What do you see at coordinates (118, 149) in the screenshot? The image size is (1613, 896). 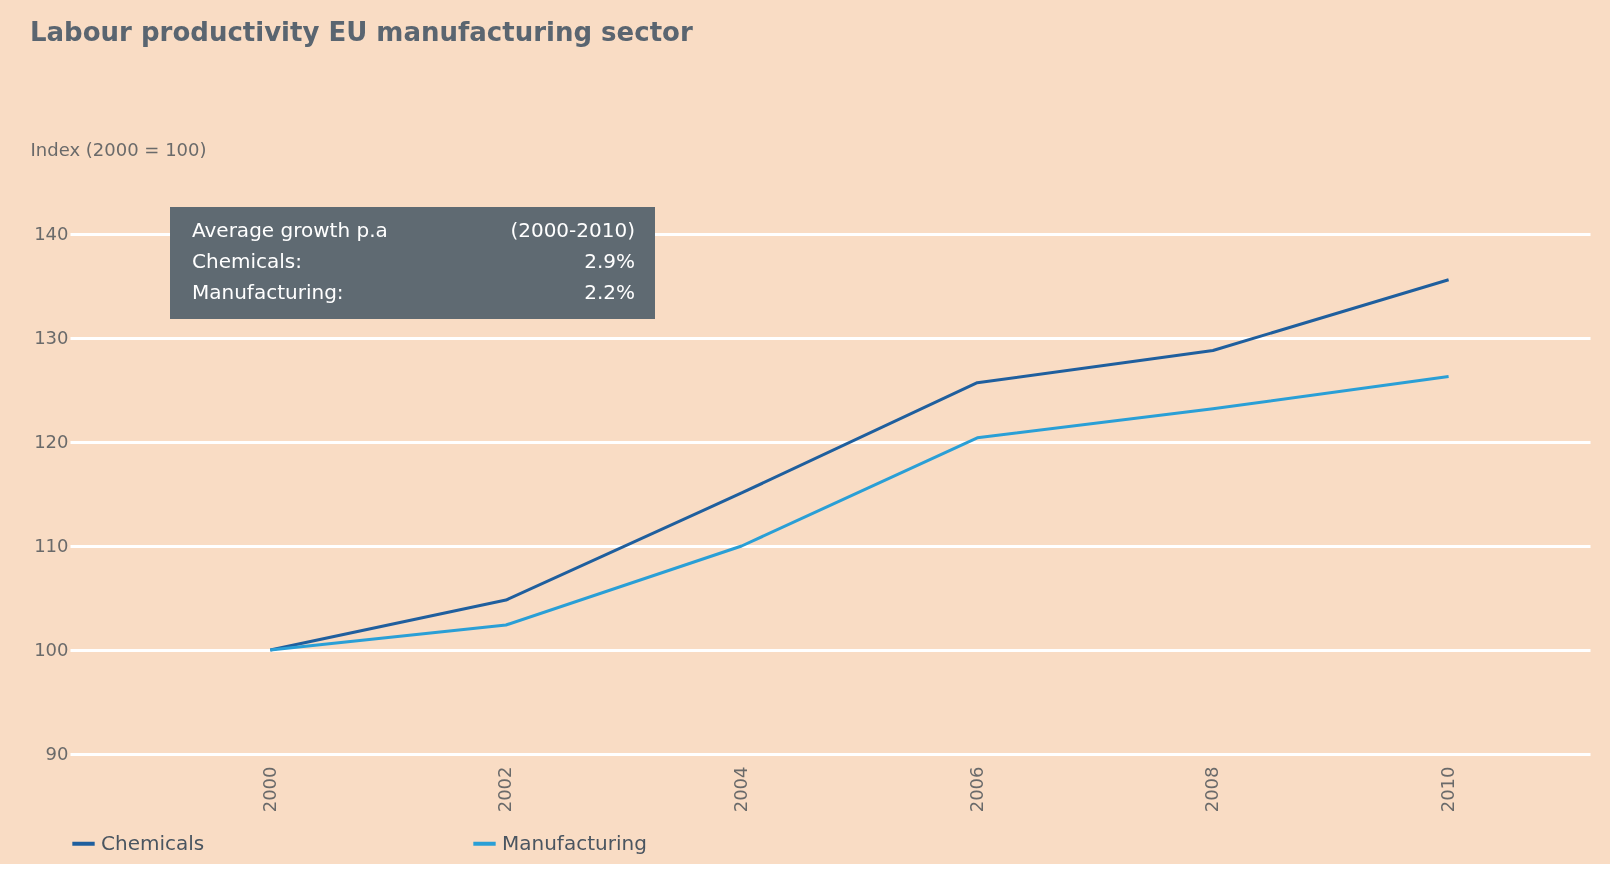 I see `y-axis-title: Index (2000 = 100)` at bounding box center [118, 149].